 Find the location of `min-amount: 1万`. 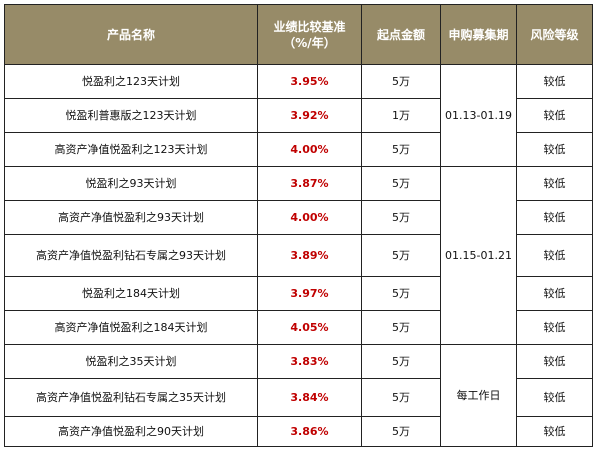

min-amount: 1万 is located at coordinates (401, 115).